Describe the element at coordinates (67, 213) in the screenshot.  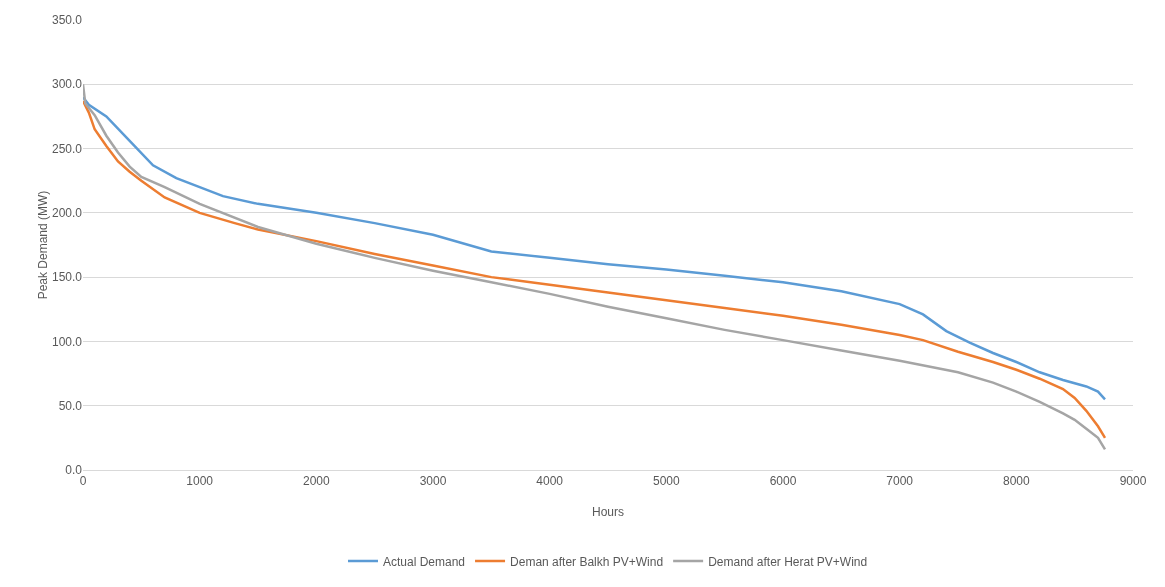
I see `y-tick-label: 200.0` at that location.